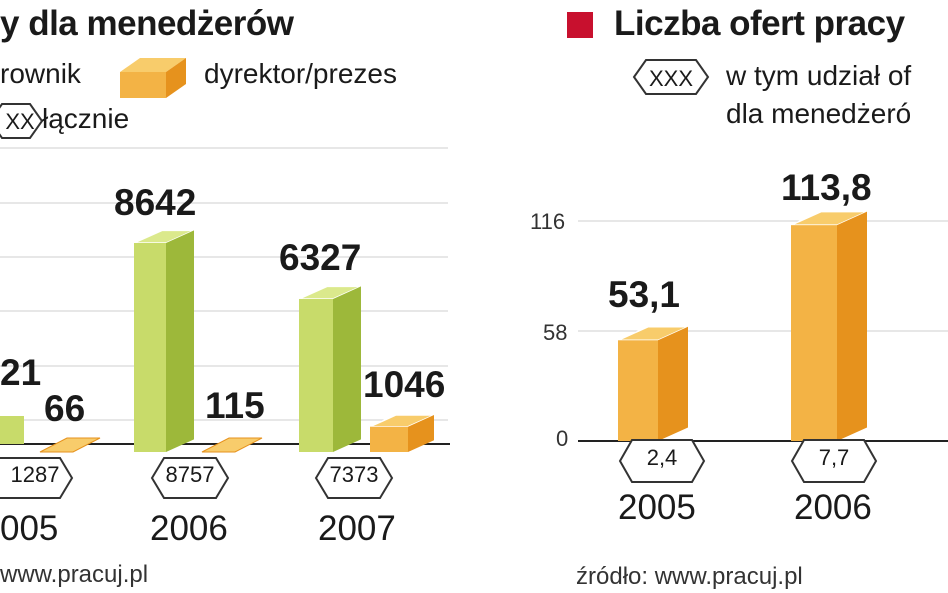  Describe the element at coordinates (12, 430) in the screenshot. I see `bar-2005-kierownik` at that location.